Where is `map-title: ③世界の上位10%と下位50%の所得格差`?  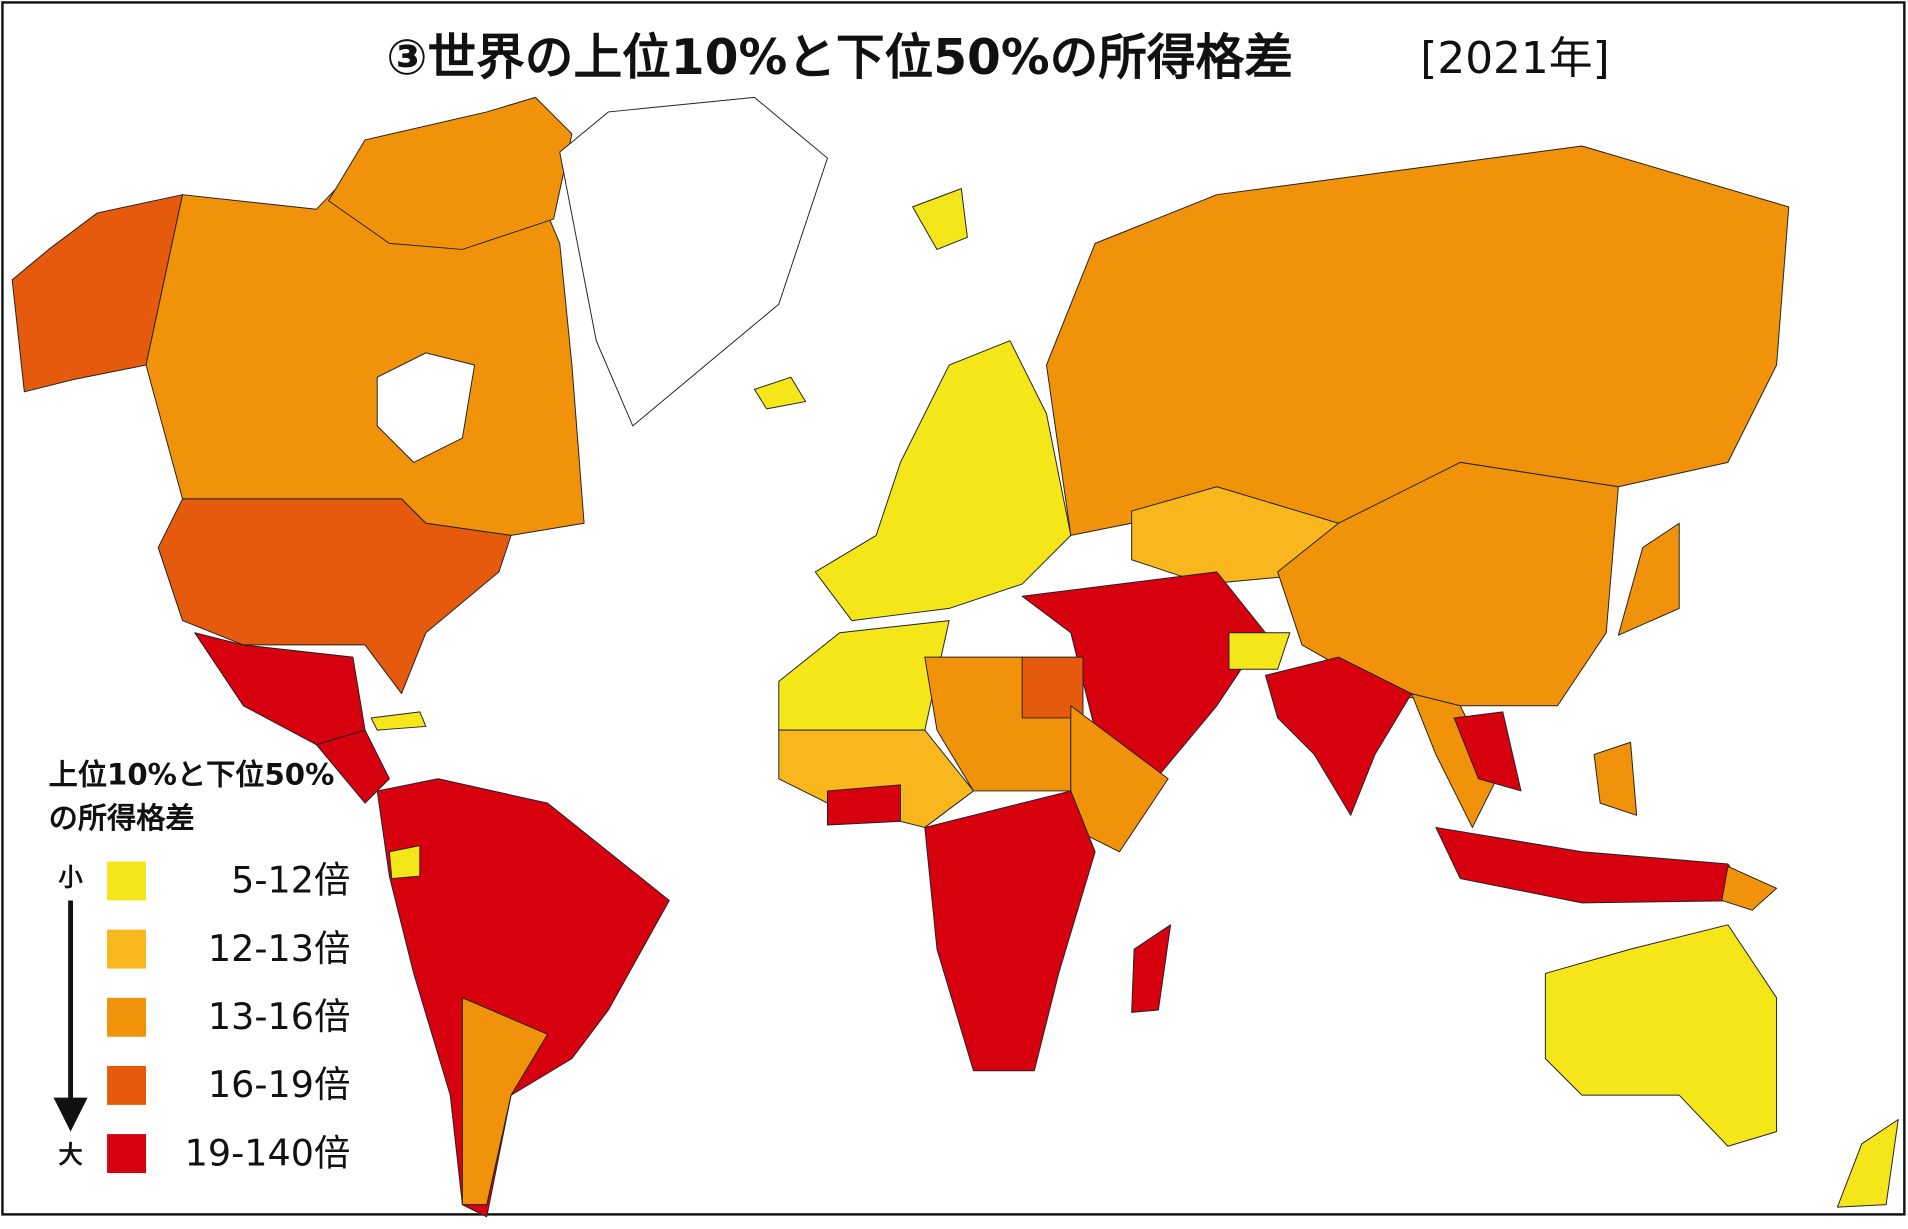
map-title: ③世界の上位10%と下位50%の所得格差 is located at coordinates (839, 58).